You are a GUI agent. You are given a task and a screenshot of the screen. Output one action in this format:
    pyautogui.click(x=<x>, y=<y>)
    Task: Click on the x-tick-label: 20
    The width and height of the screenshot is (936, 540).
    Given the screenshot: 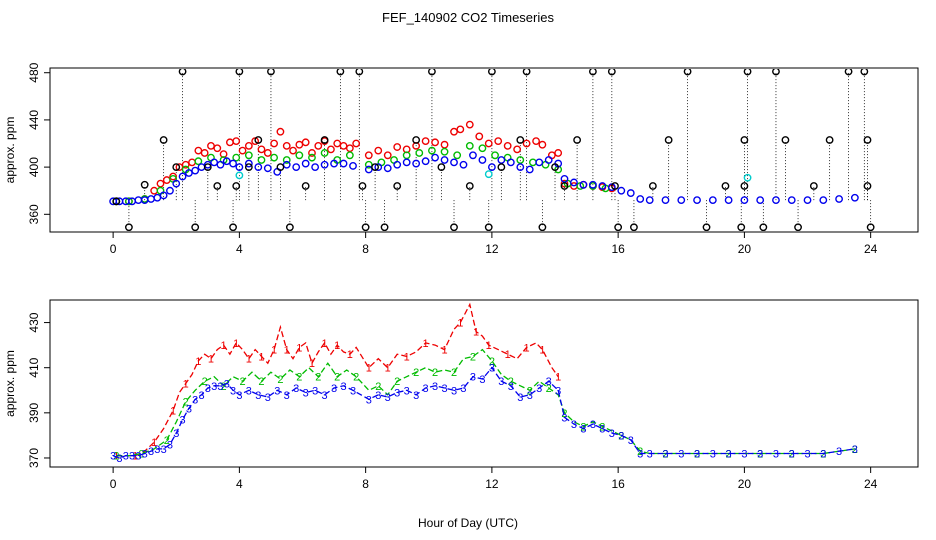 What is the action you would take?
    pyautogui.click(x=745, y=484)
    